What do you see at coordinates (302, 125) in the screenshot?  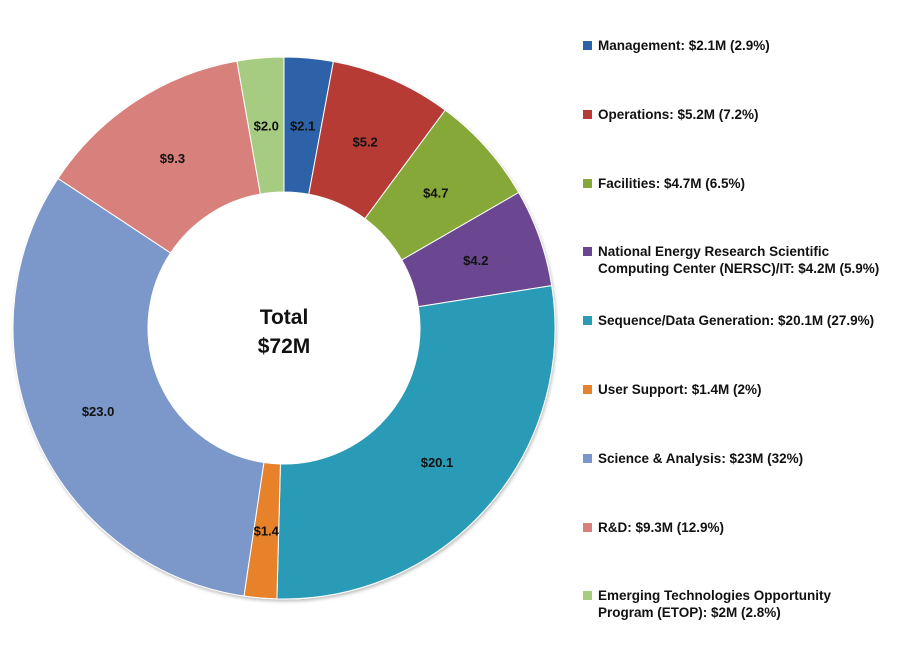 I see `slice-label-0: $2.1` at bounding box center [302, 125].